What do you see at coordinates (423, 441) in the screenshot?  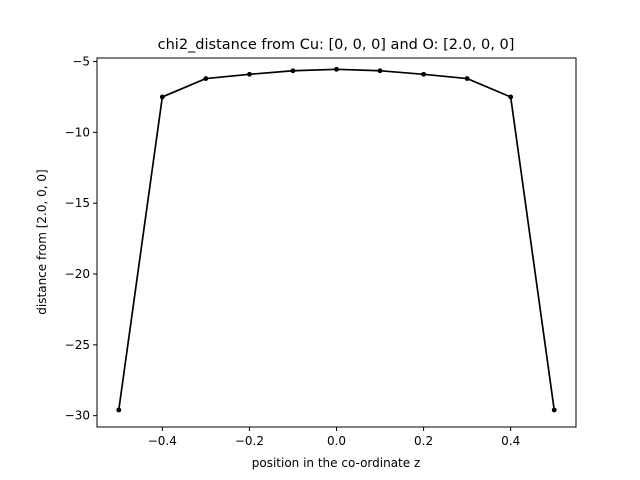 I see `x-tick-label: 0.2` at bounding box center [423, 441].